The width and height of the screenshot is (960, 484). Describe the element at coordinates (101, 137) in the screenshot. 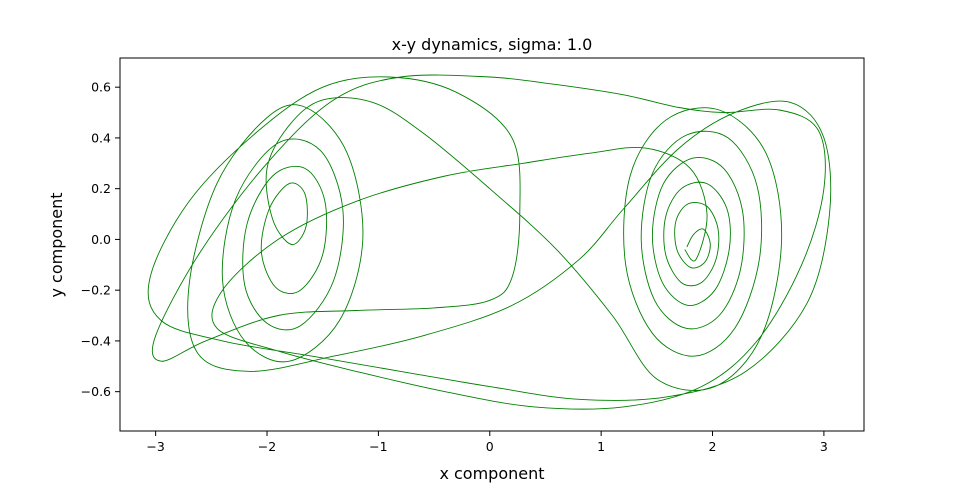

I see `y-tick-label: 0.4` at that location.